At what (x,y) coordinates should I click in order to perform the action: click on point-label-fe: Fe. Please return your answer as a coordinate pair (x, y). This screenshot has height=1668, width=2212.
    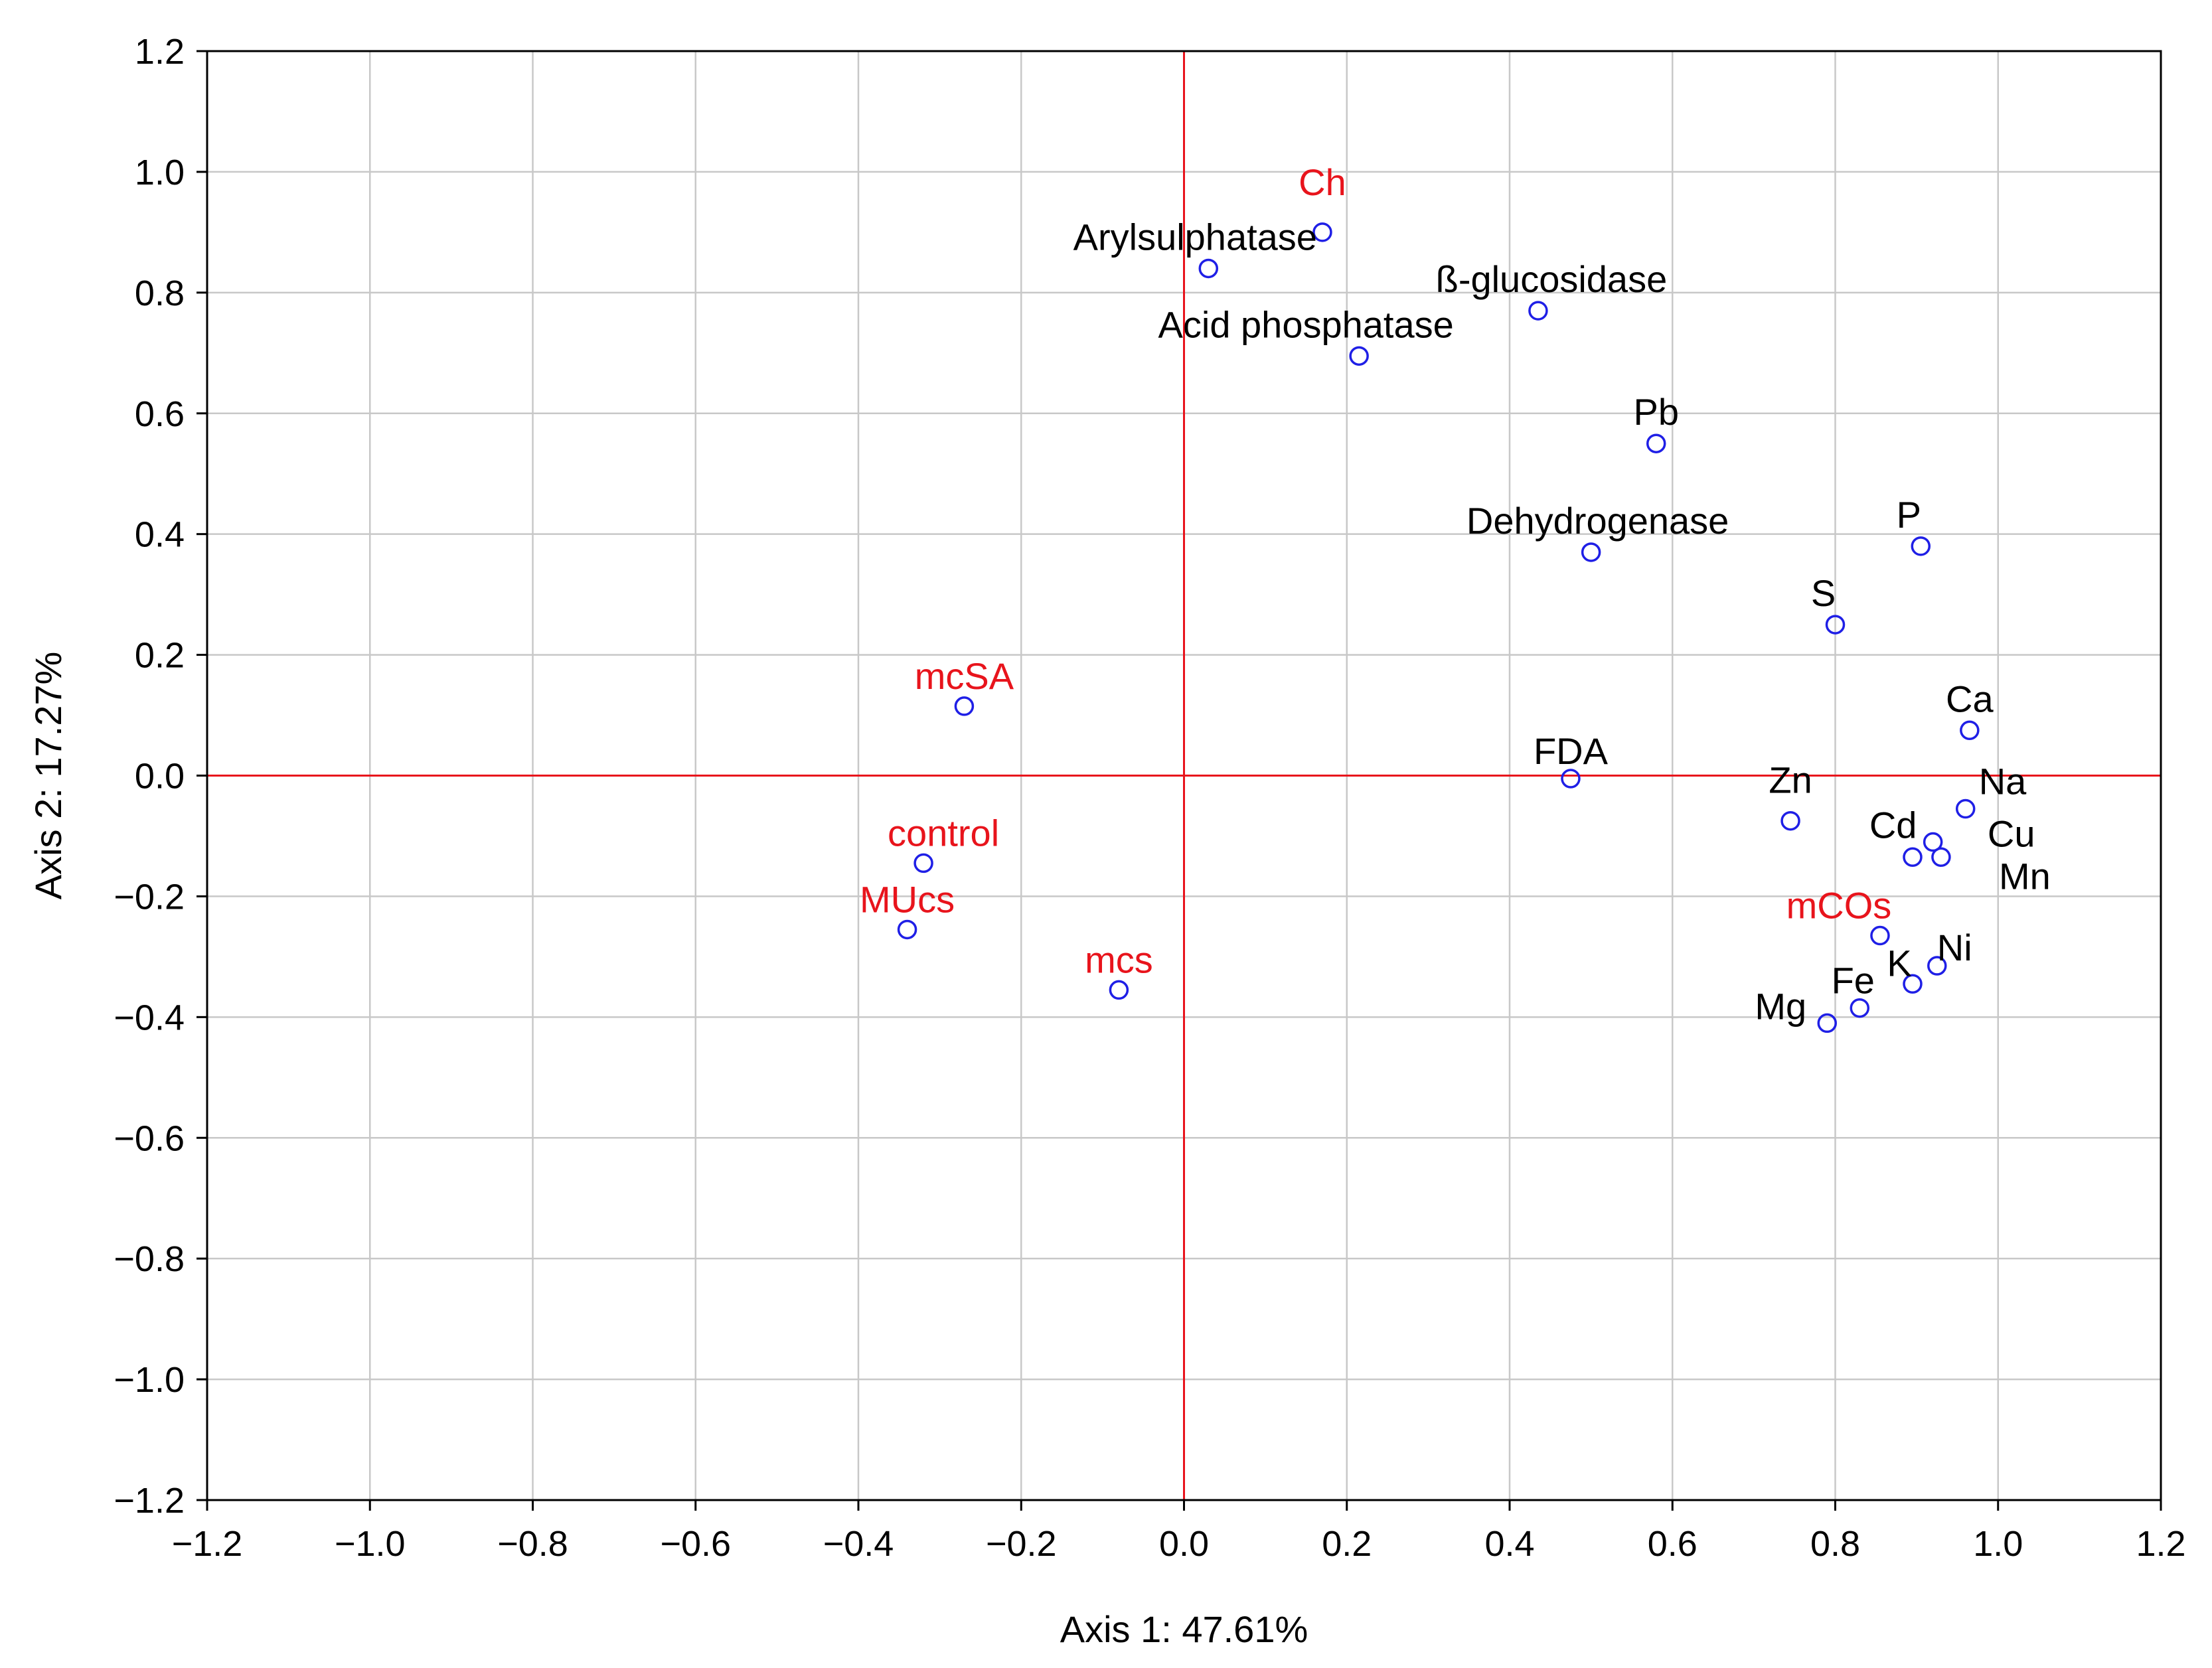
    Looking at the image, I should click on (1853, 981).